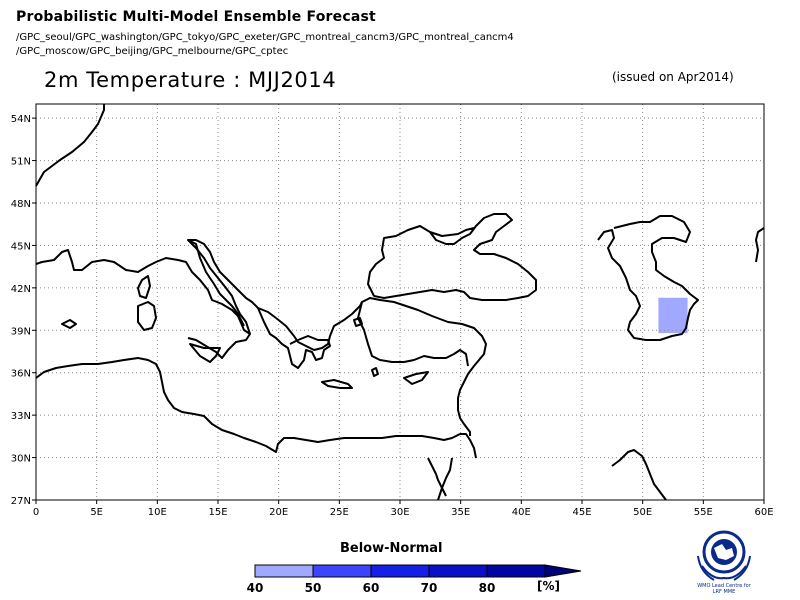 This screenshot has height=600, width=800. I want to click on lon-tick-label: 45E, so click(581, 512).